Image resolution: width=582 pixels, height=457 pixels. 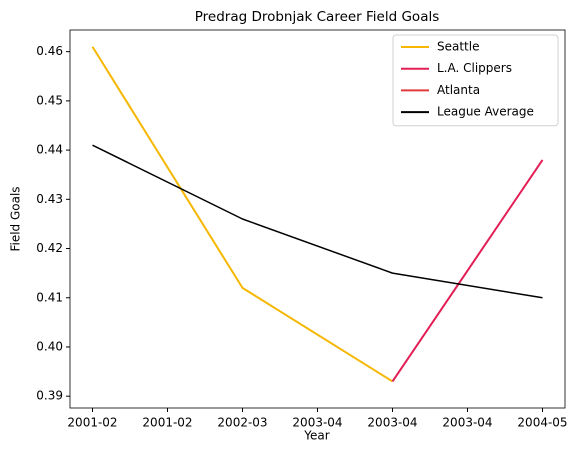 What do you see at coordinates (316, 436) in the screenshot?
I see `x-axis-label: Year` at bounding box center [316, 436].